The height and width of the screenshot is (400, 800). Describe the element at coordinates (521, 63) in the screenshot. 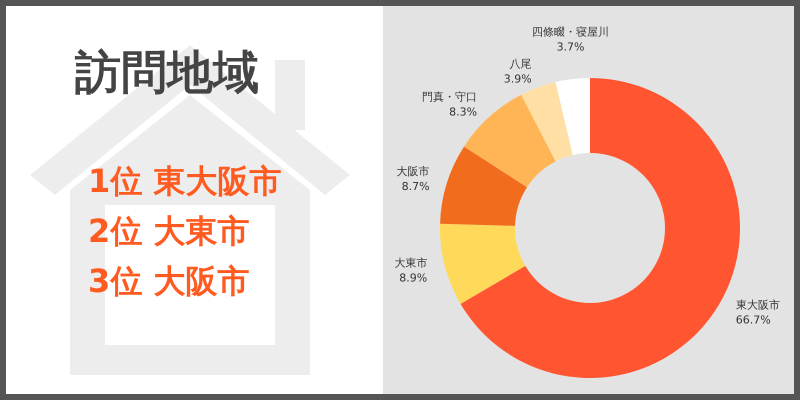

I see `slice-label: 八尾` at that location.